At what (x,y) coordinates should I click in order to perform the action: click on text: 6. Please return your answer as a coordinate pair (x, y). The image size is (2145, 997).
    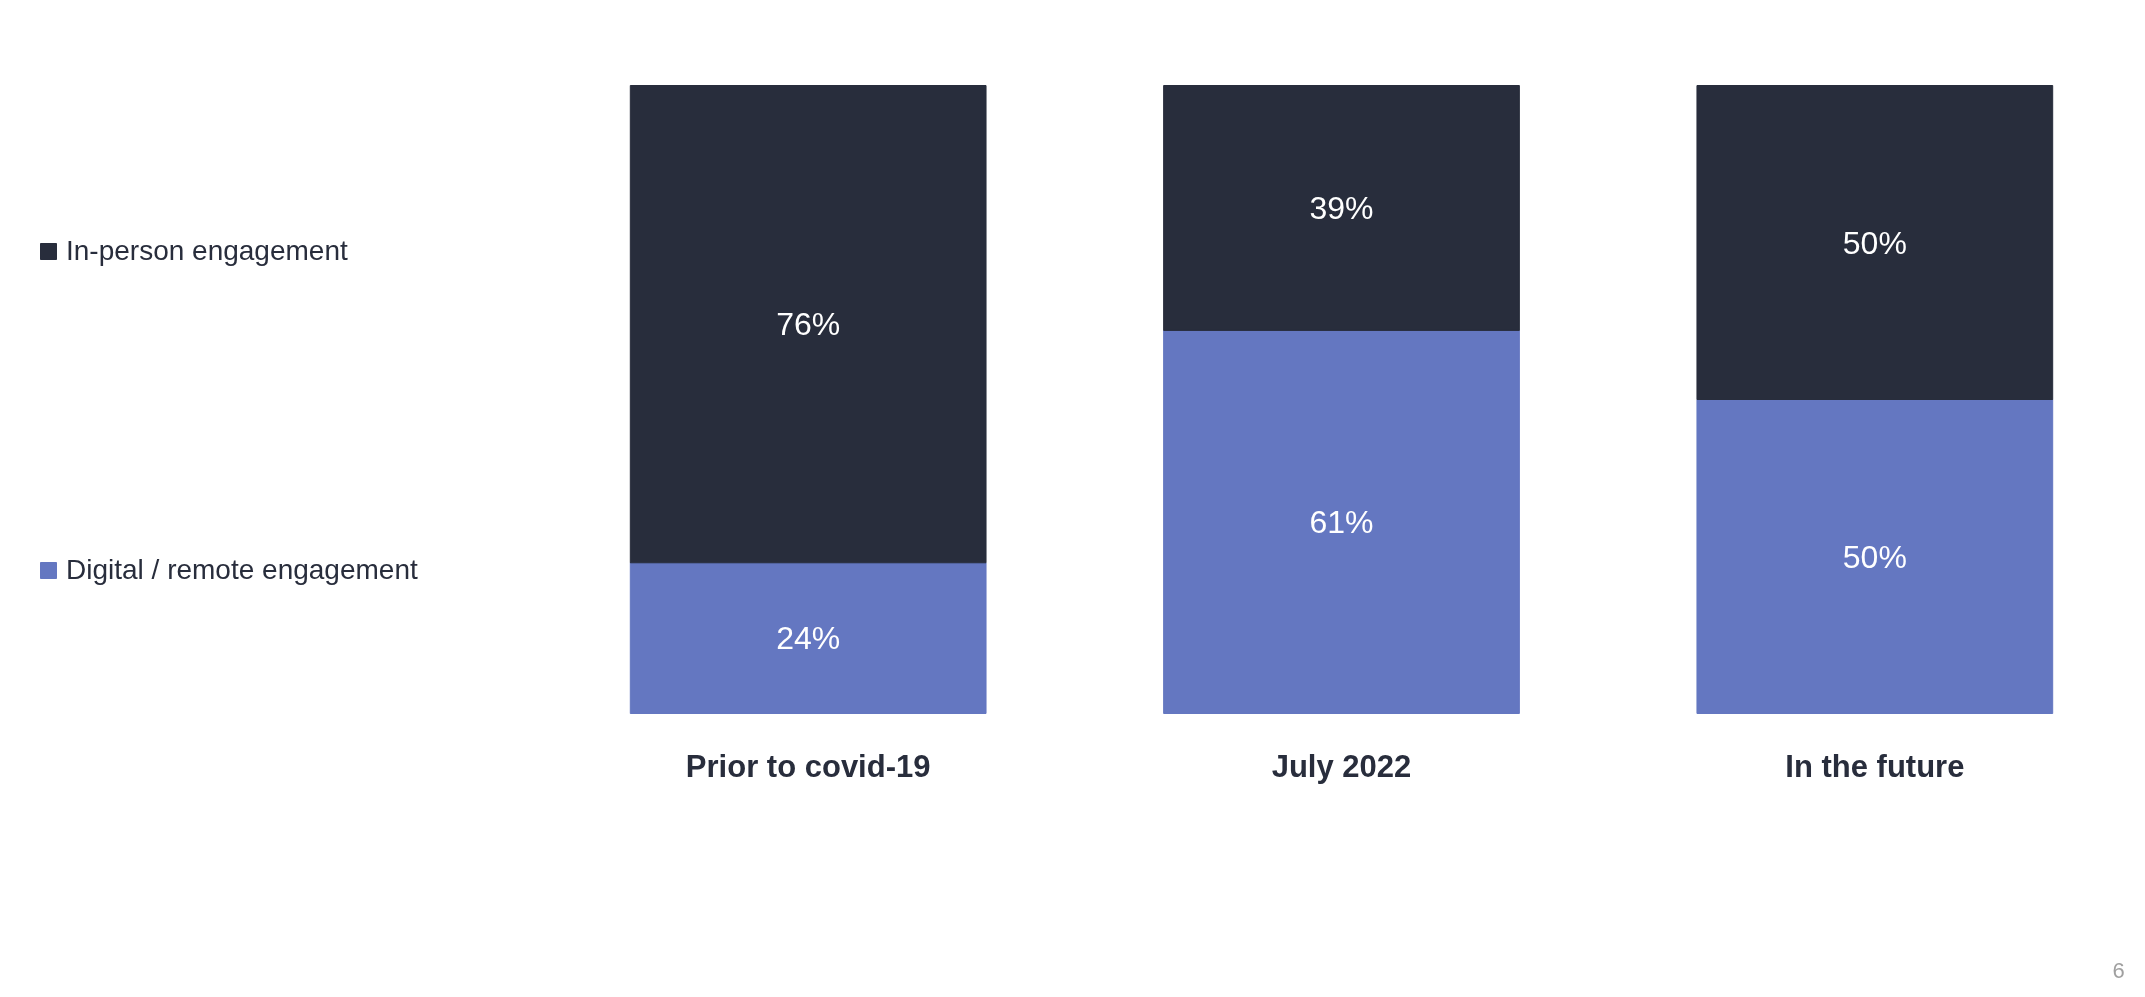
    Looking at the image, I should click on (2118, 970).